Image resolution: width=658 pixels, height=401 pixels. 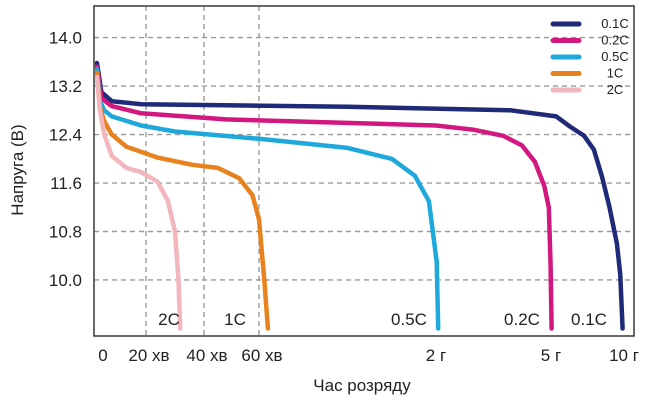 I want to click on x-axis-title: Час розряду, so click(x=362, y=385).